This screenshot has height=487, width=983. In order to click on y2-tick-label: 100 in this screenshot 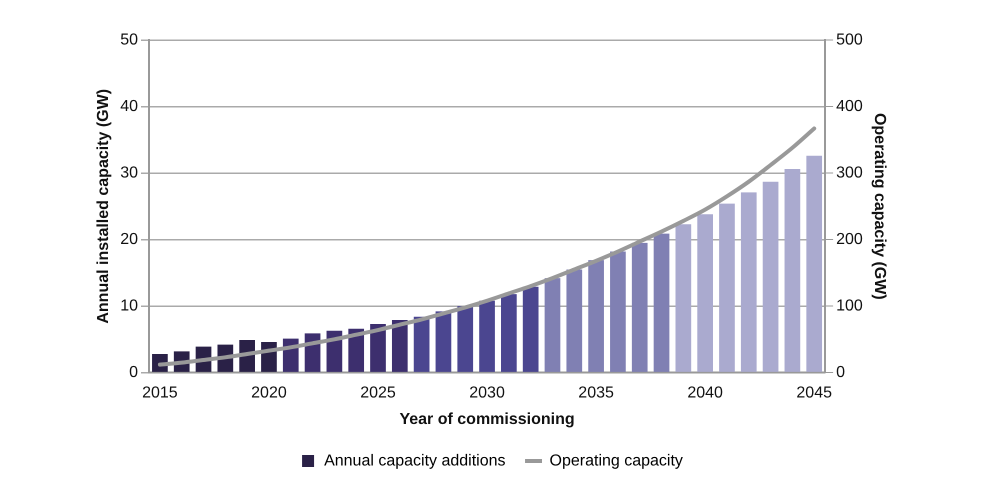, I will do `click(849, 305)`.